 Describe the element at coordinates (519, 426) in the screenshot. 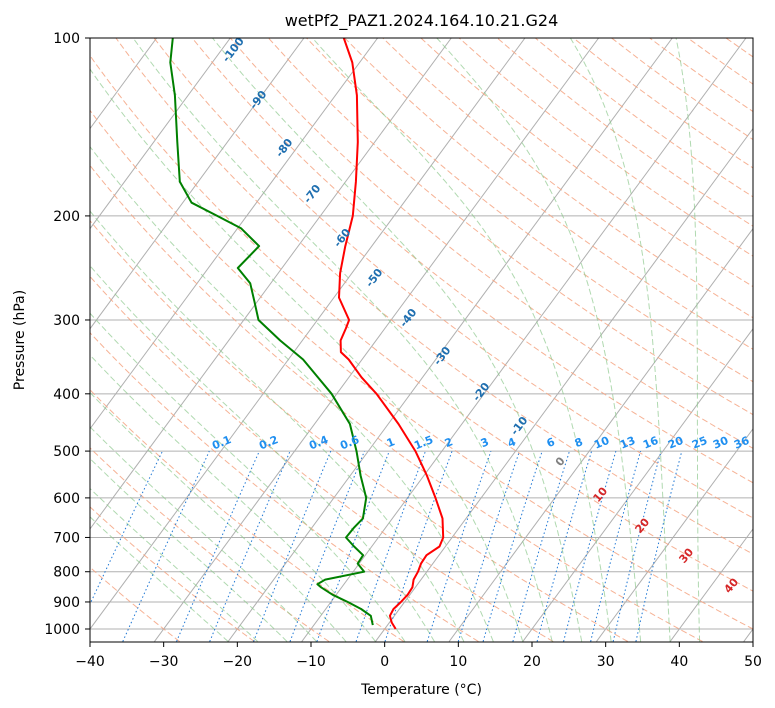

I see `dry-adiabat-label: -10` at that location.